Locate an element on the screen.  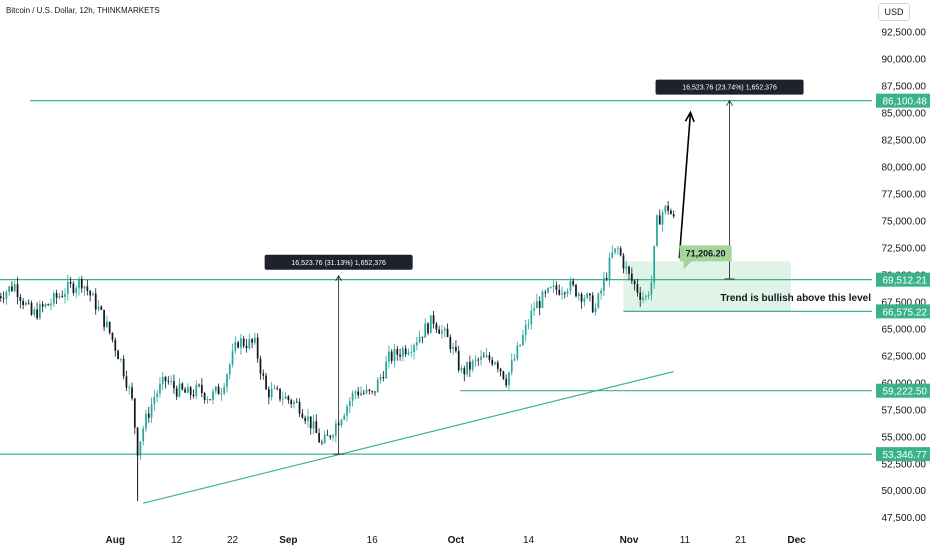
level-price-text: 59,222.50 is located at coordinates (905, 392).